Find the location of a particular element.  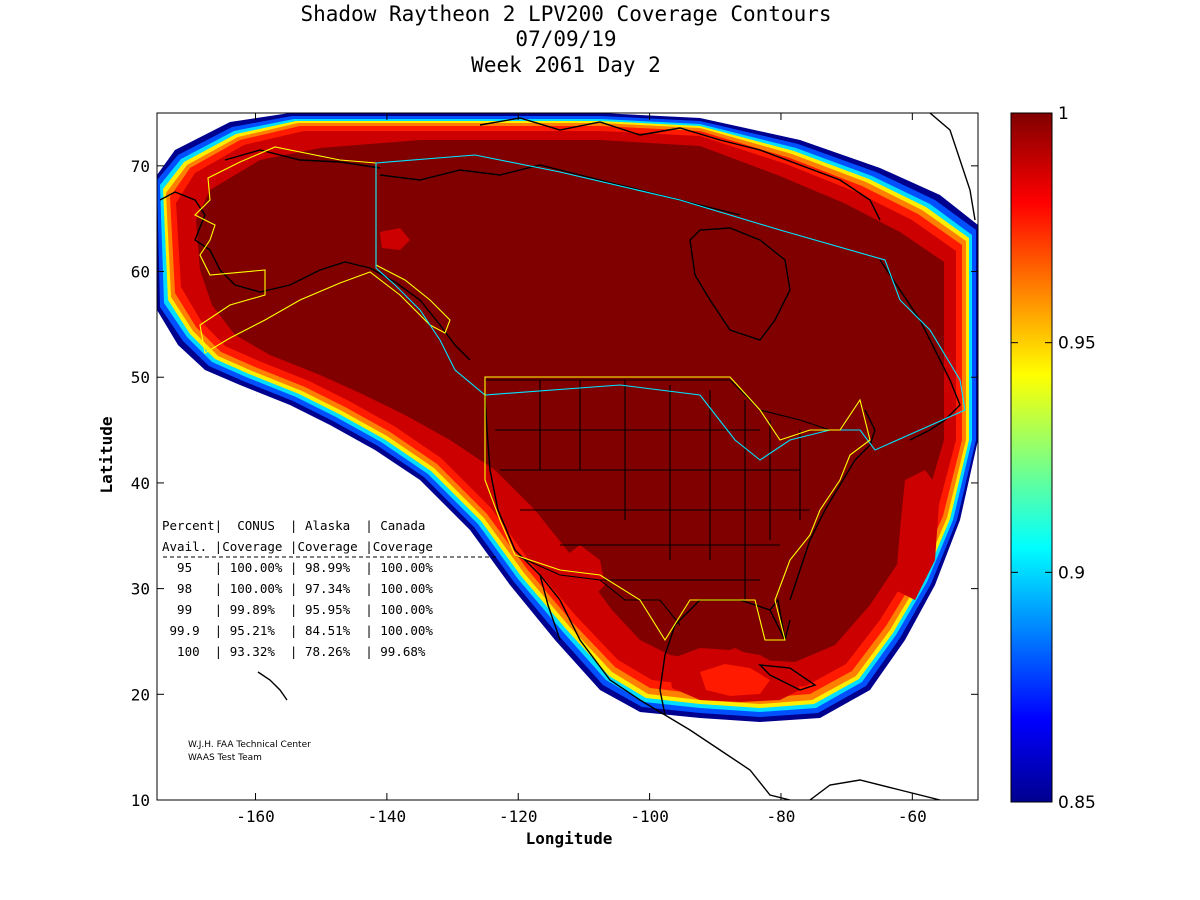

florida is located at coordinates (780, 619).